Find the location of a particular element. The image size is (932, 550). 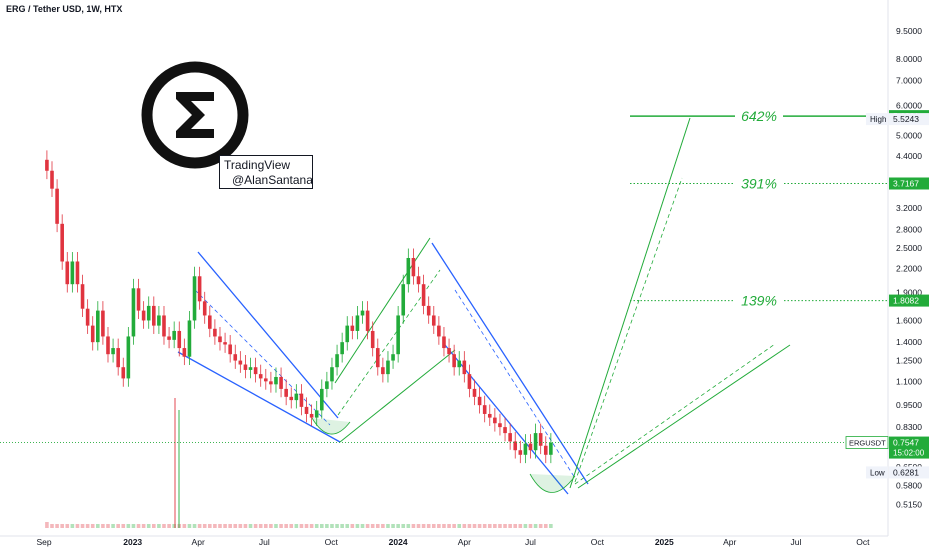

chart-title: ERG / Tether USD, 1W, HTX is located at coordinates (64, 9).